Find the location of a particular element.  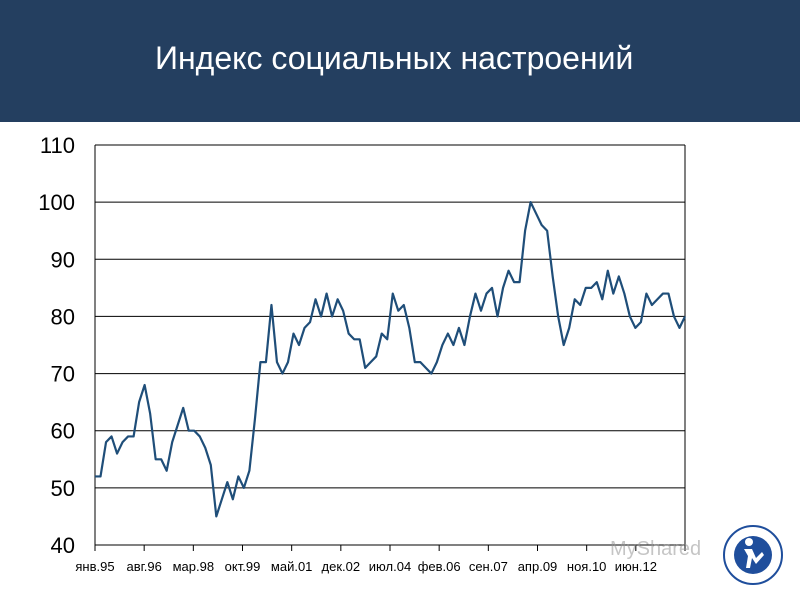

y-tick-label: 80 is located at coordinates (63, 316).